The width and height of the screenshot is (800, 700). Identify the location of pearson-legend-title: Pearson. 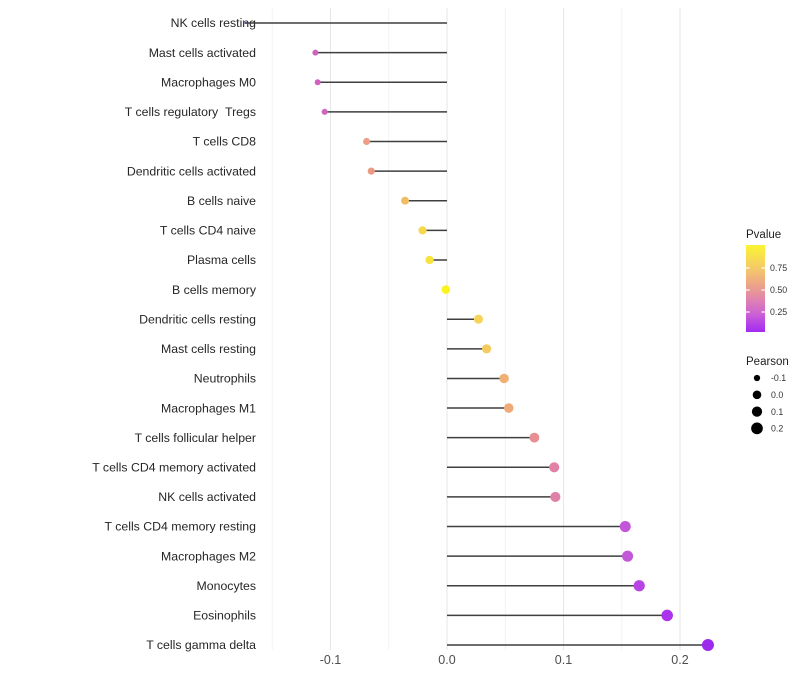
(767, 362).